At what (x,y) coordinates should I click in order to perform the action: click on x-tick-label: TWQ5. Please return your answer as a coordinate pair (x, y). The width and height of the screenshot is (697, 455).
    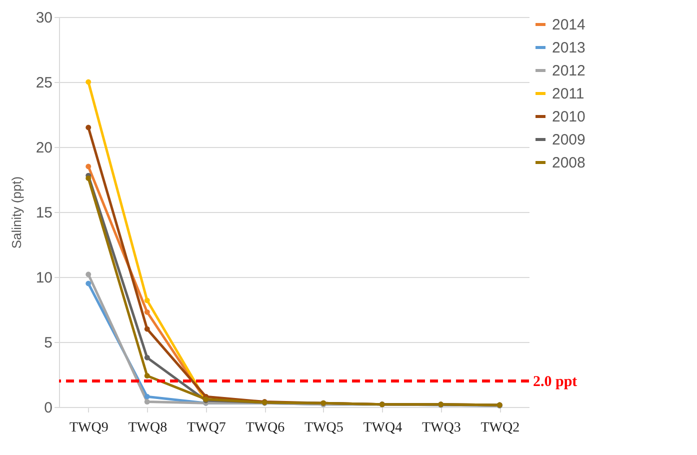
    Looking at the image, I should click on (324, 428).